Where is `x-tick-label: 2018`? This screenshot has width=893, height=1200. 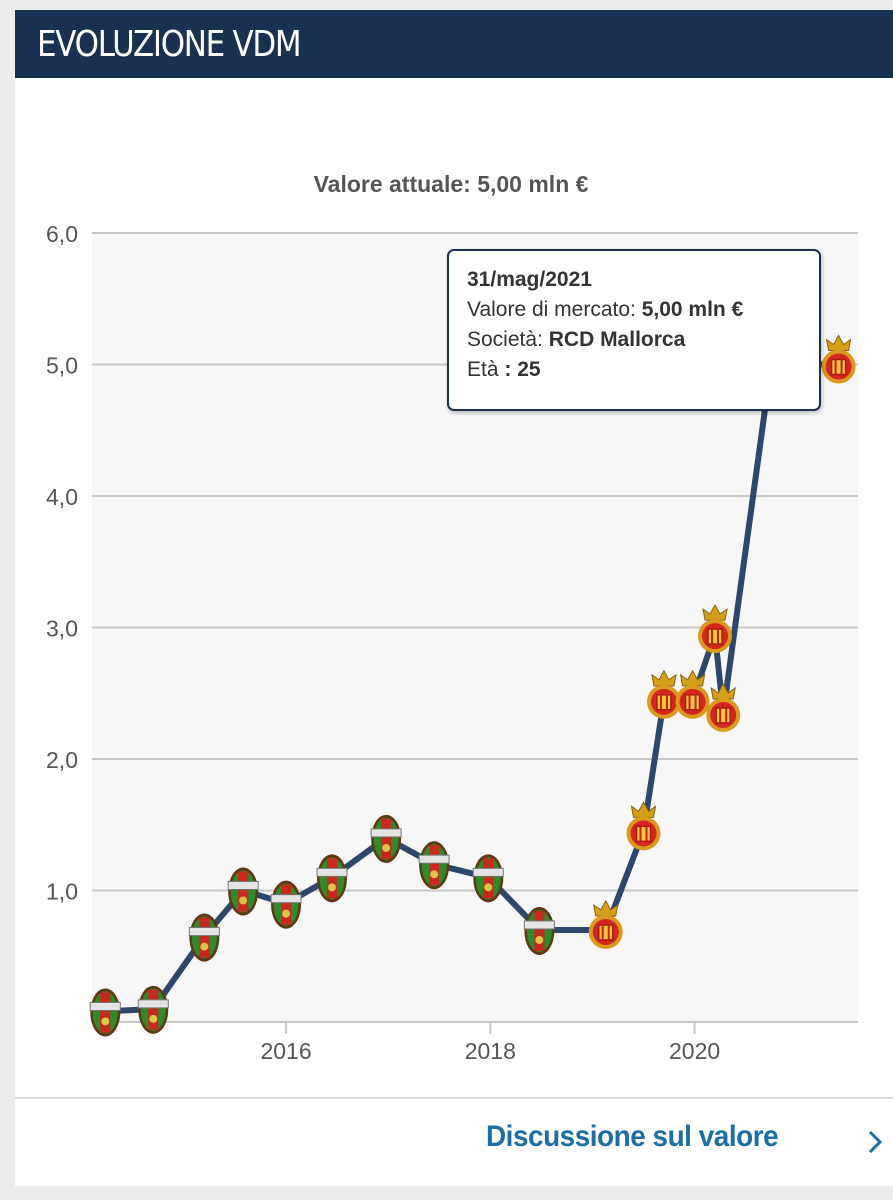
x-tick-label: 2018 is located at coordinates (490, 1051).